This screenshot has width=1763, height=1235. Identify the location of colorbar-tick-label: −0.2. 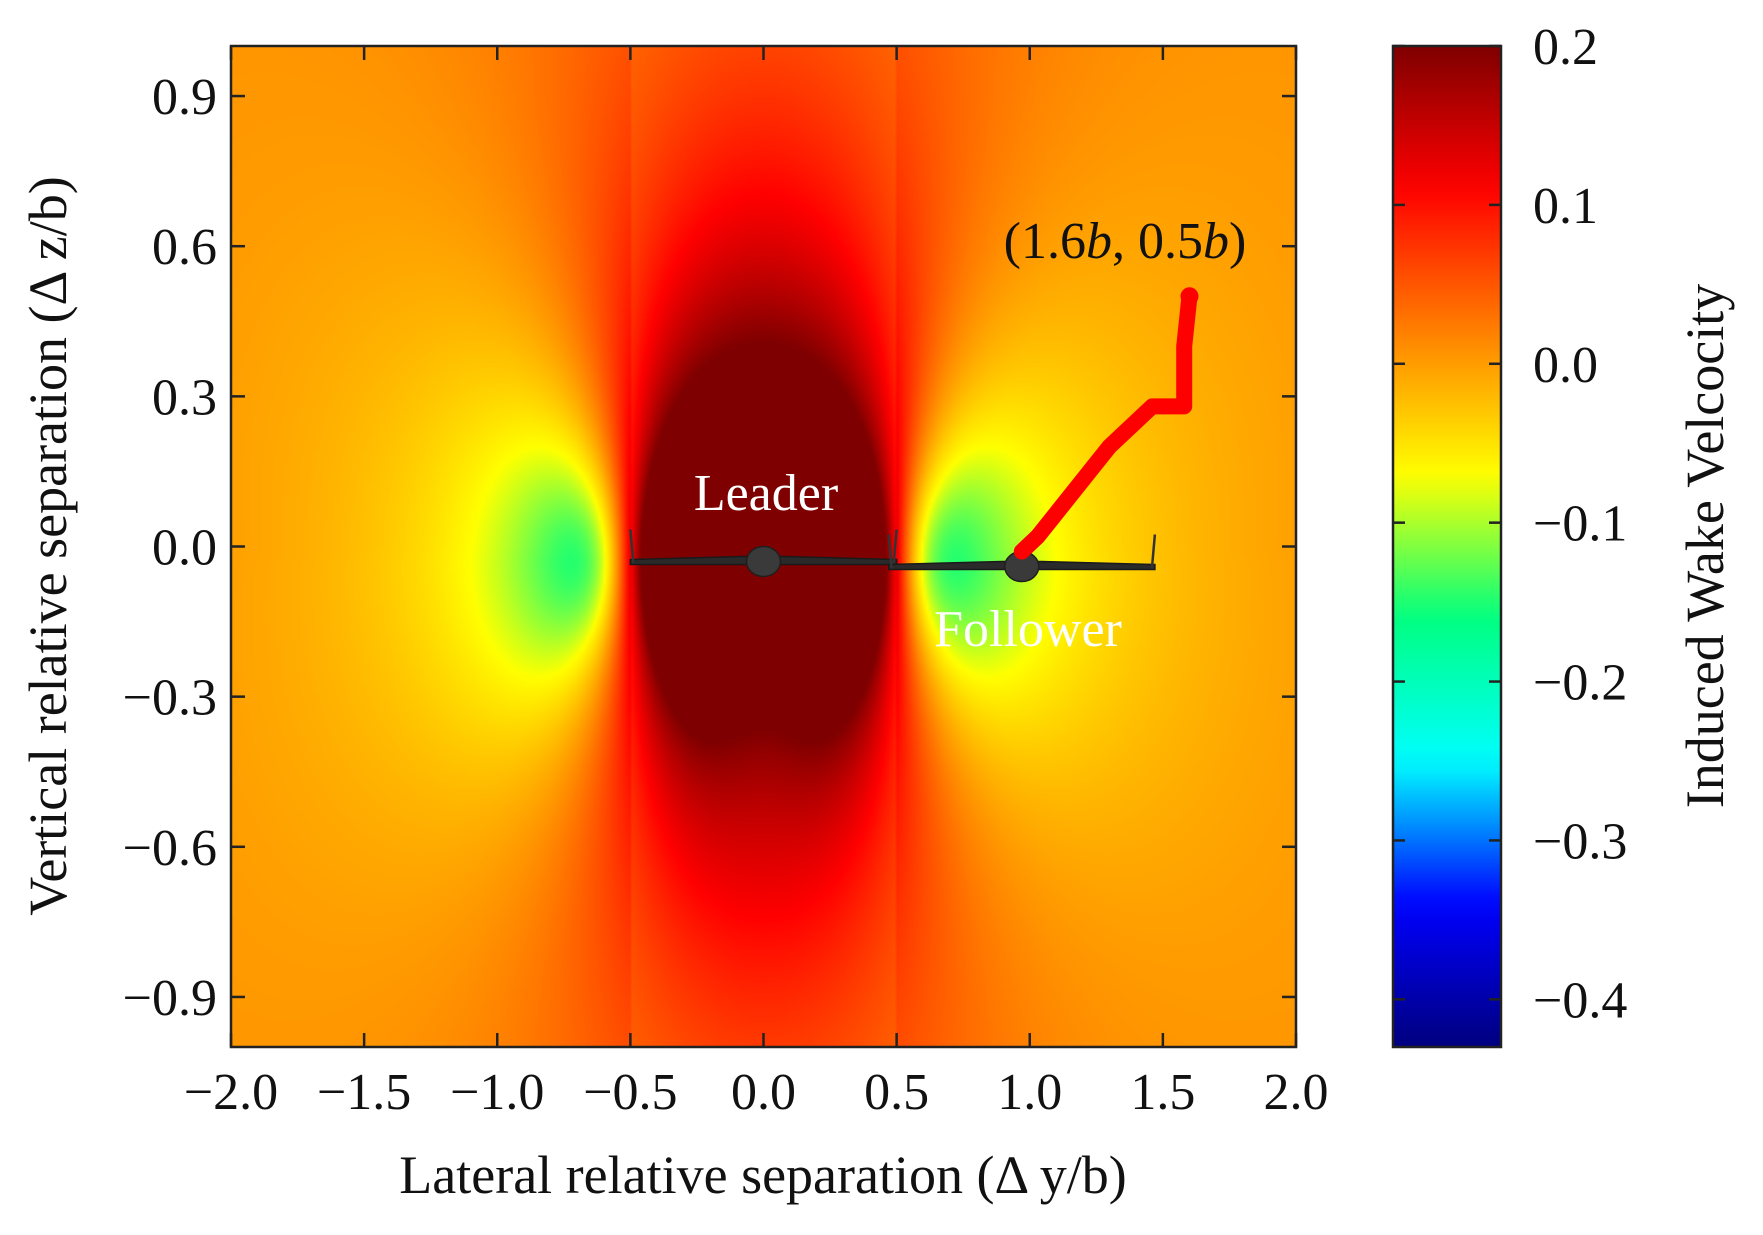
(1580, 683).